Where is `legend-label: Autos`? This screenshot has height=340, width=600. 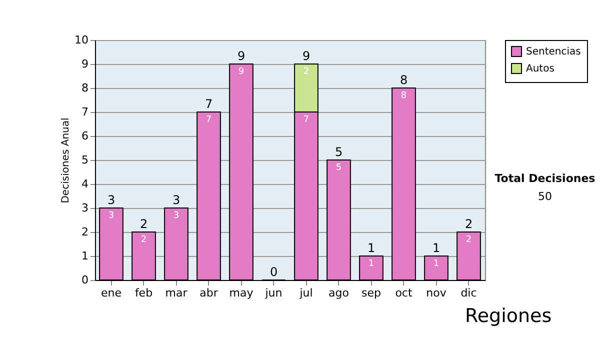
legend-label: Autos is located at coordinates (540, 69).